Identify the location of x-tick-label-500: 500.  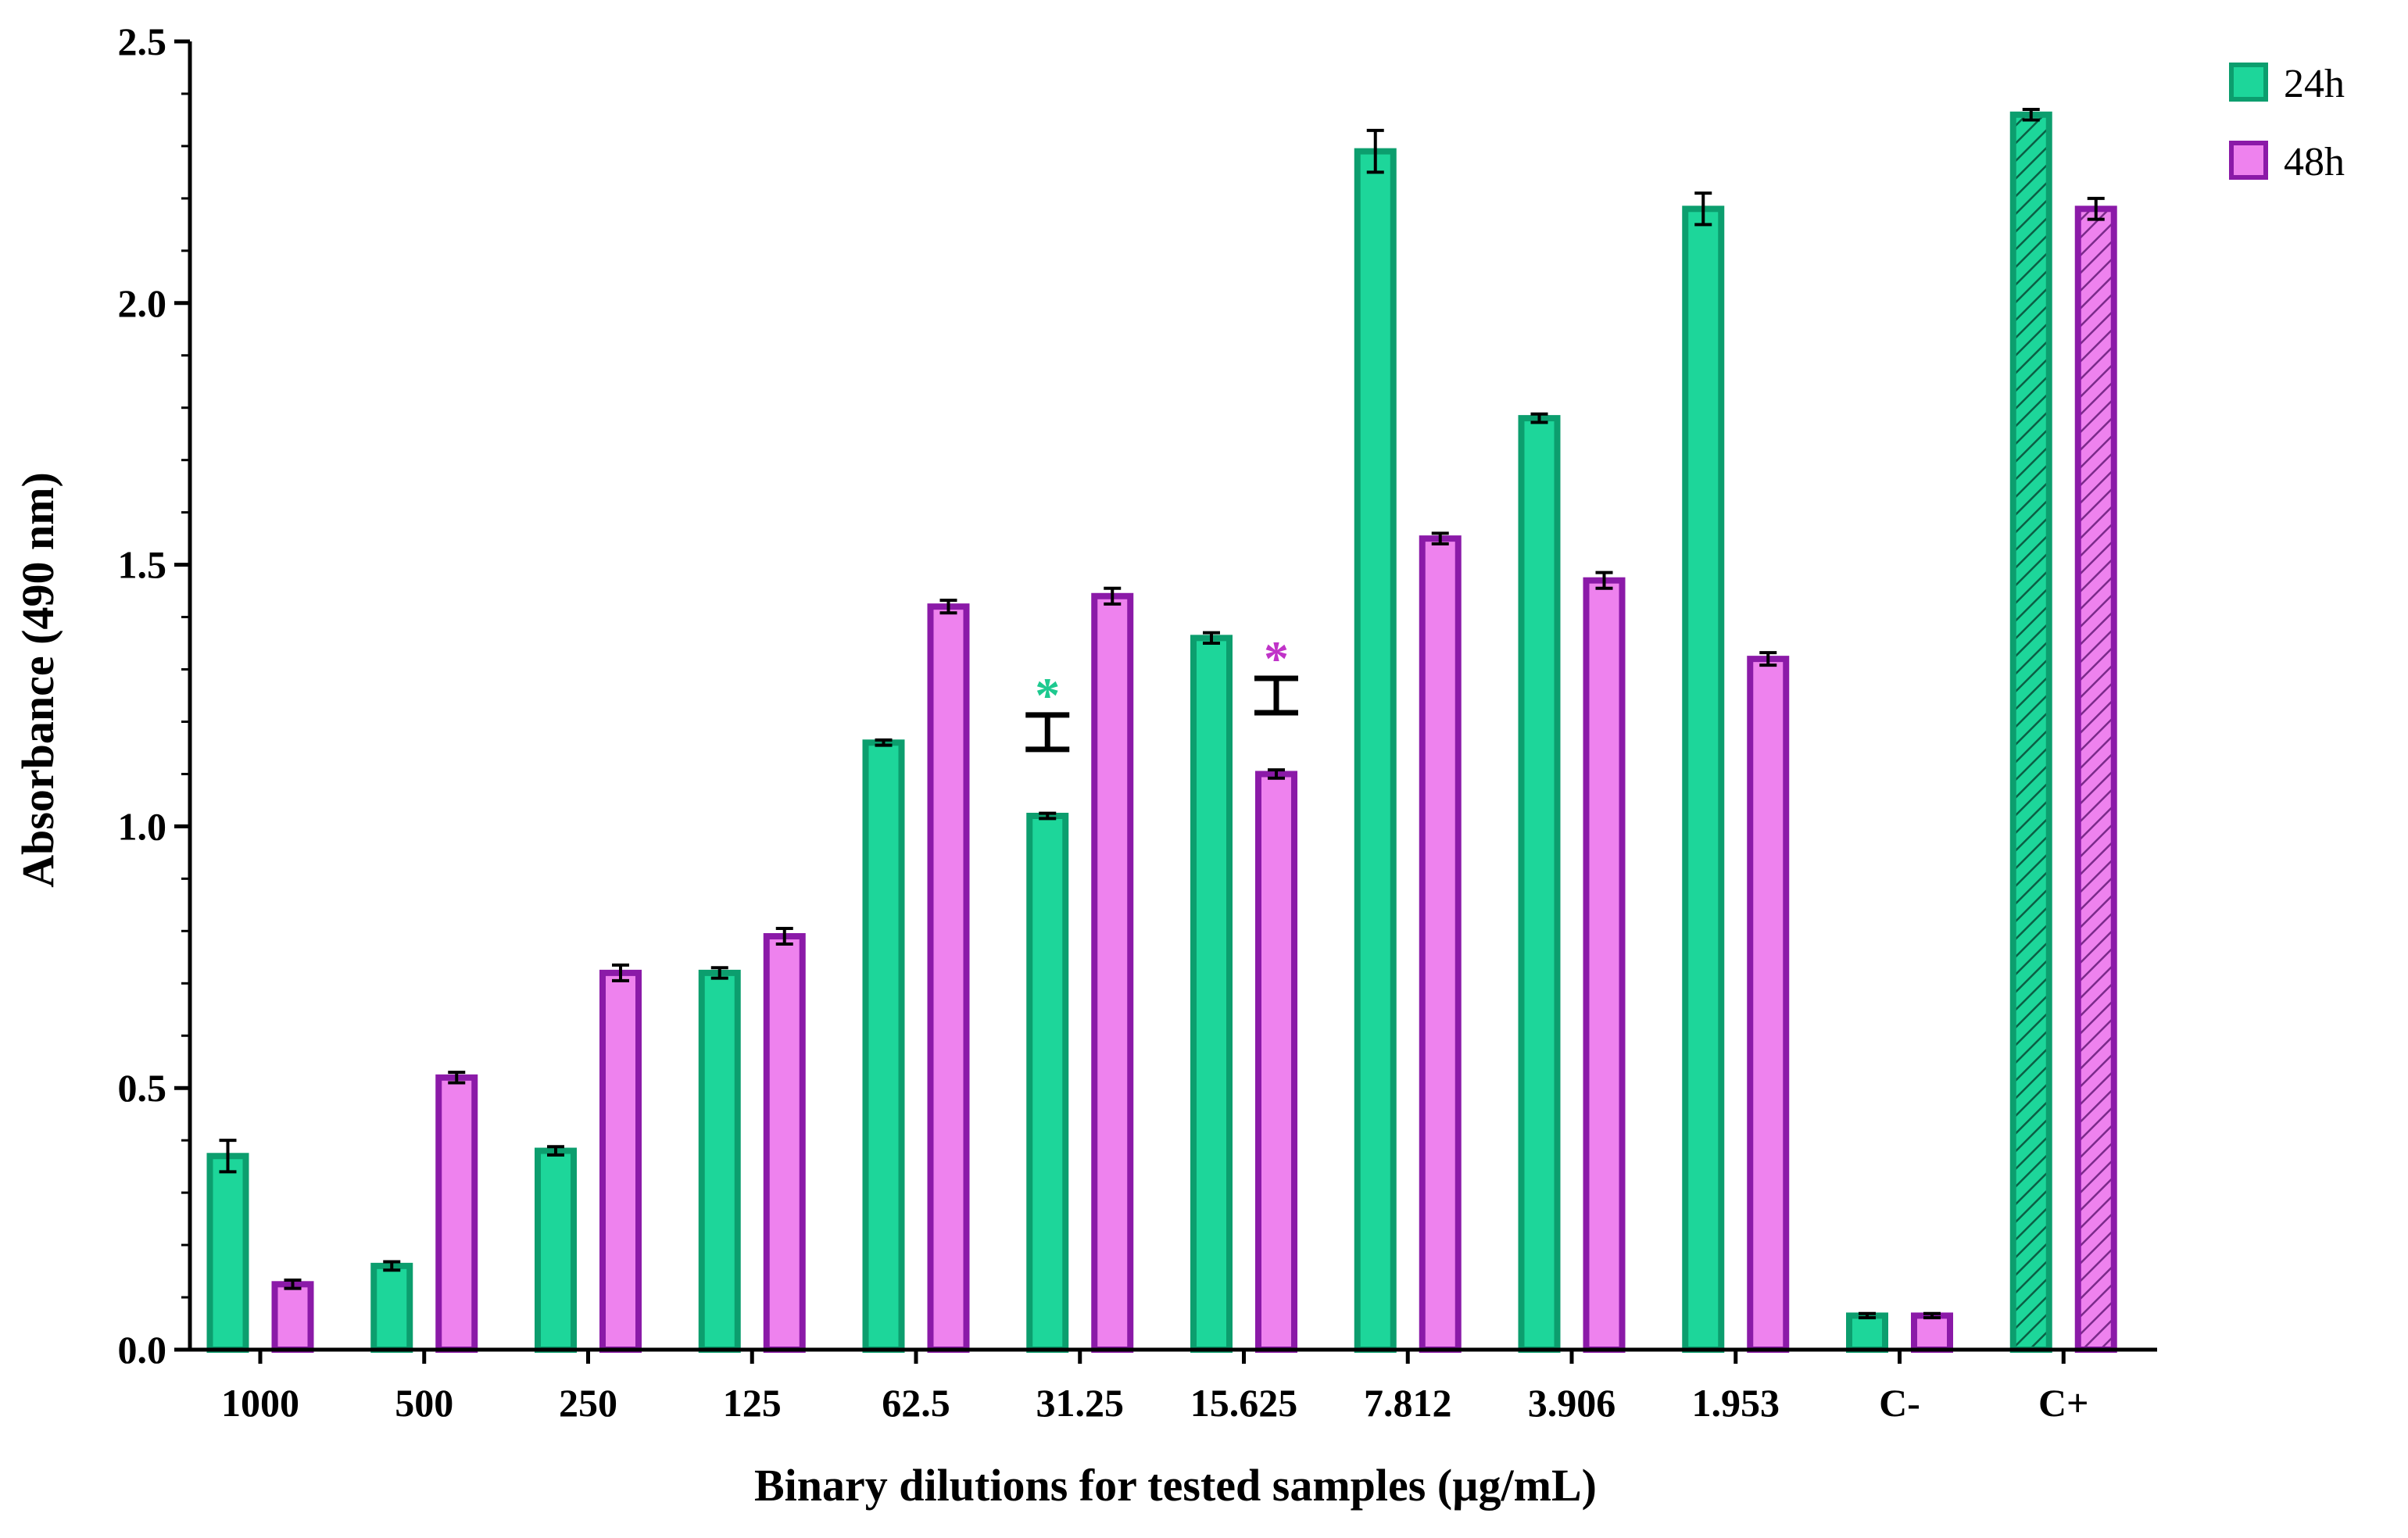
(424, 1403).